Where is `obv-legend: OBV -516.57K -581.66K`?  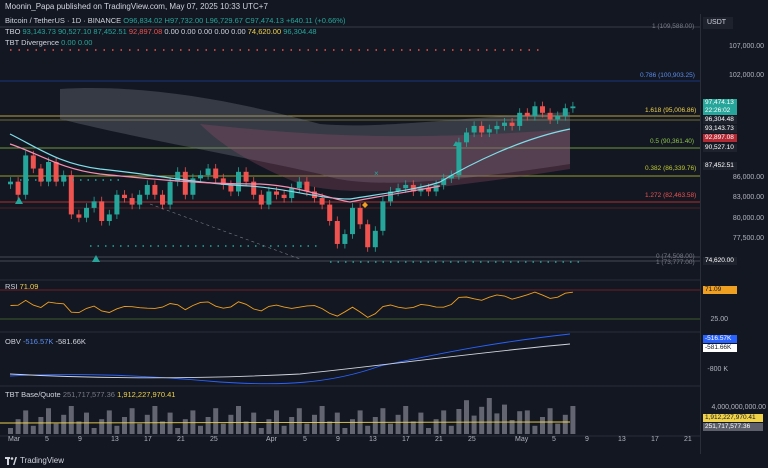
obv-legend: OBV -516.57K -581.66K is located at coordinates (45, 342).